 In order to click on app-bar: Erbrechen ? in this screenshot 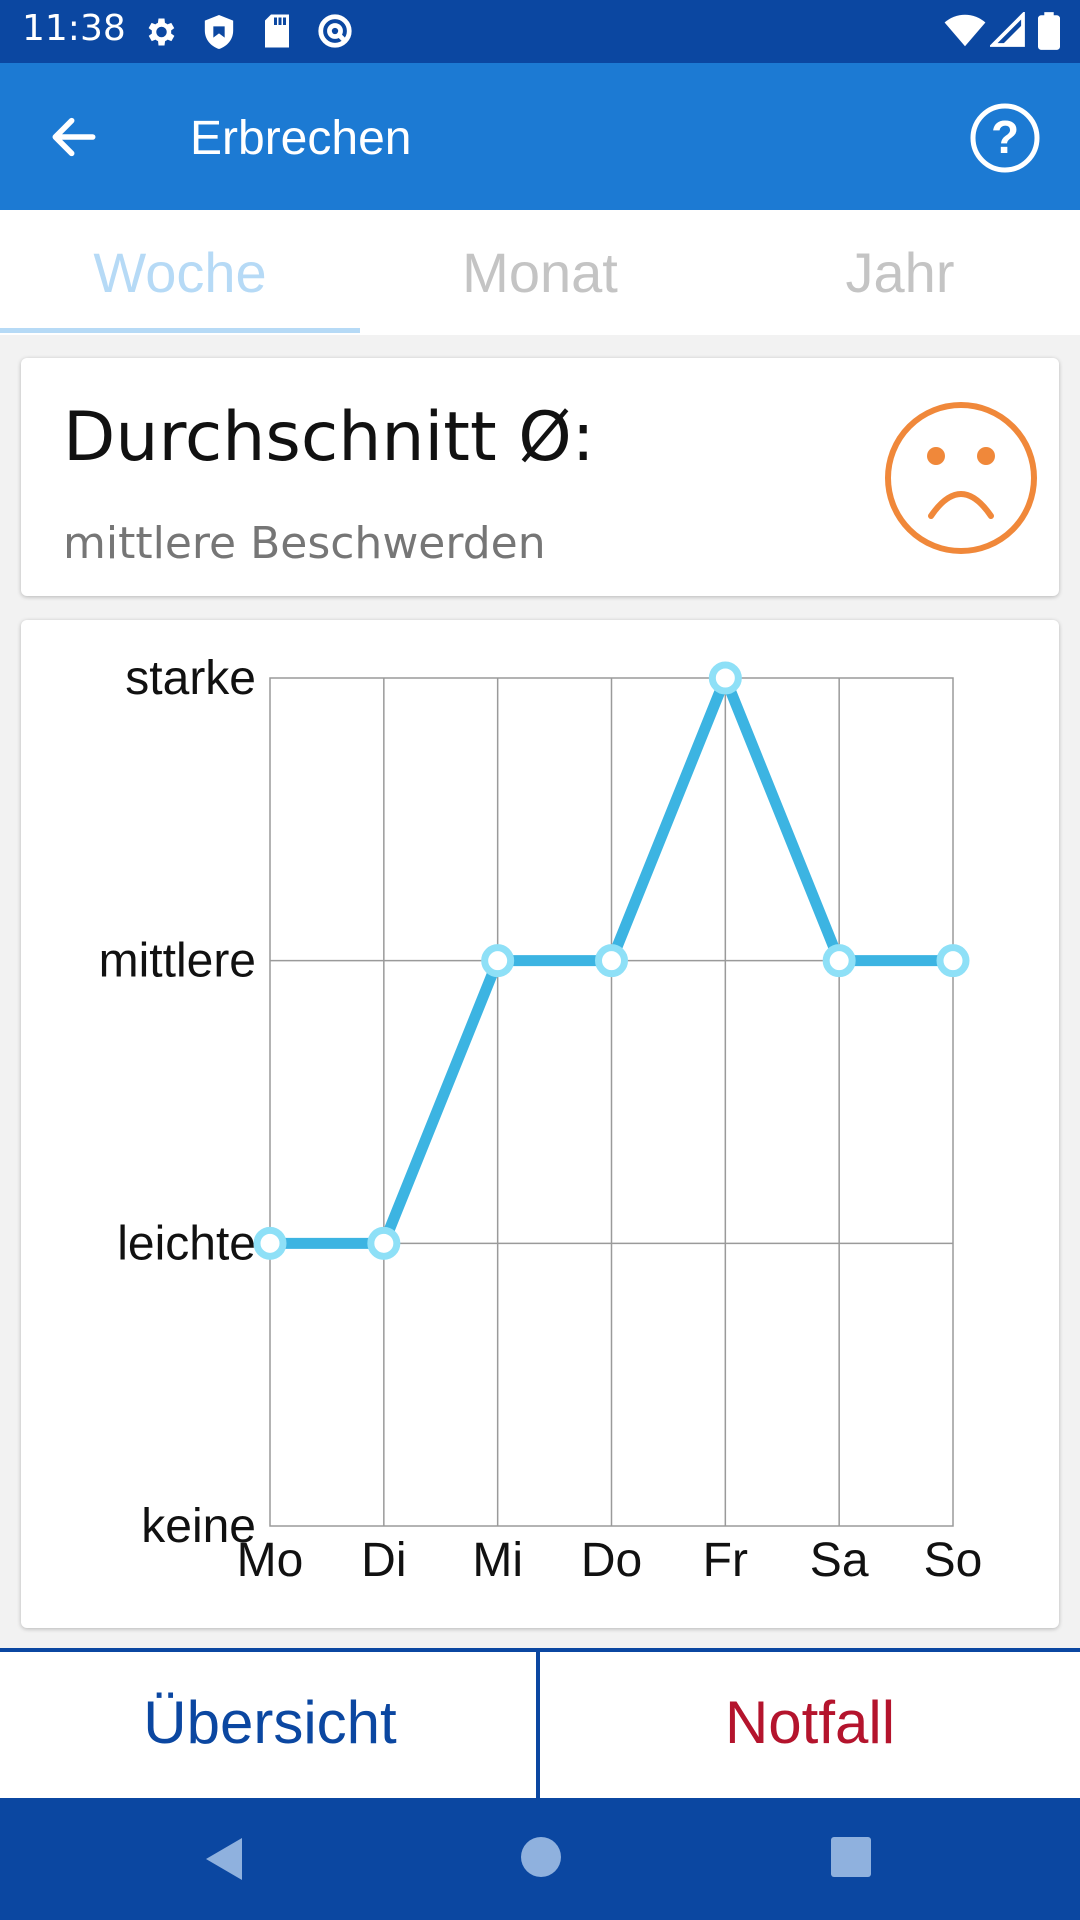, I will do `click(540, 136)`.